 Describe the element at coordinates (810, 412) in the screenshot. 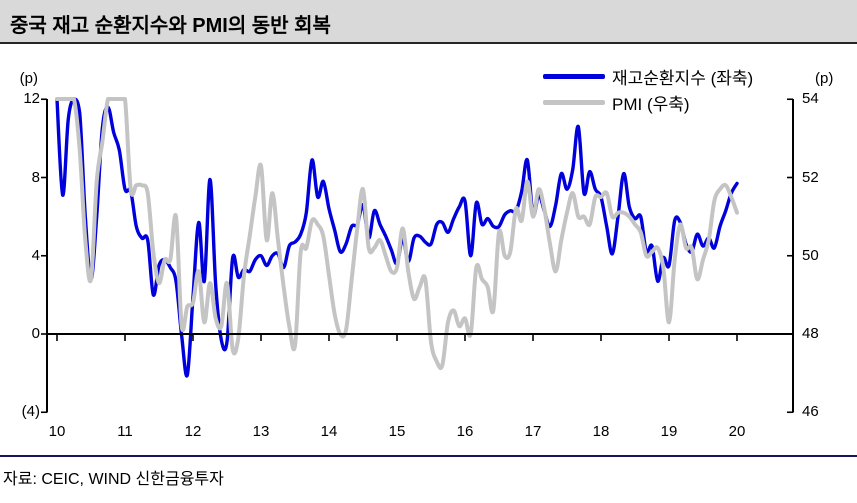

I see `right-axis-tick-label: 46` at that location.